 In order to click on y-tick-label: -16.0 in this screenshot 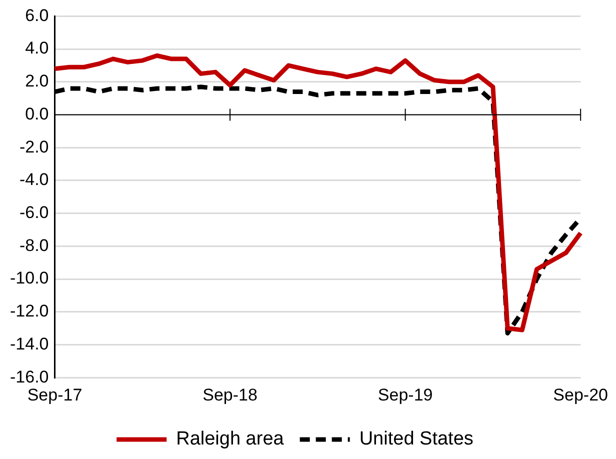, I will do `click(29, 376)`.